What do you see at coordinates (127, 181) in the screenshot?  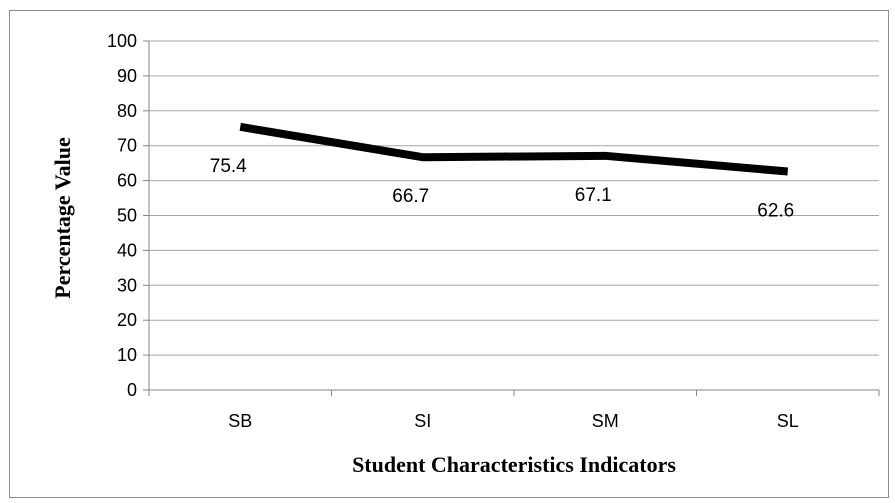 I see `y-tick-label: 60` at bounding box center [127, 181].